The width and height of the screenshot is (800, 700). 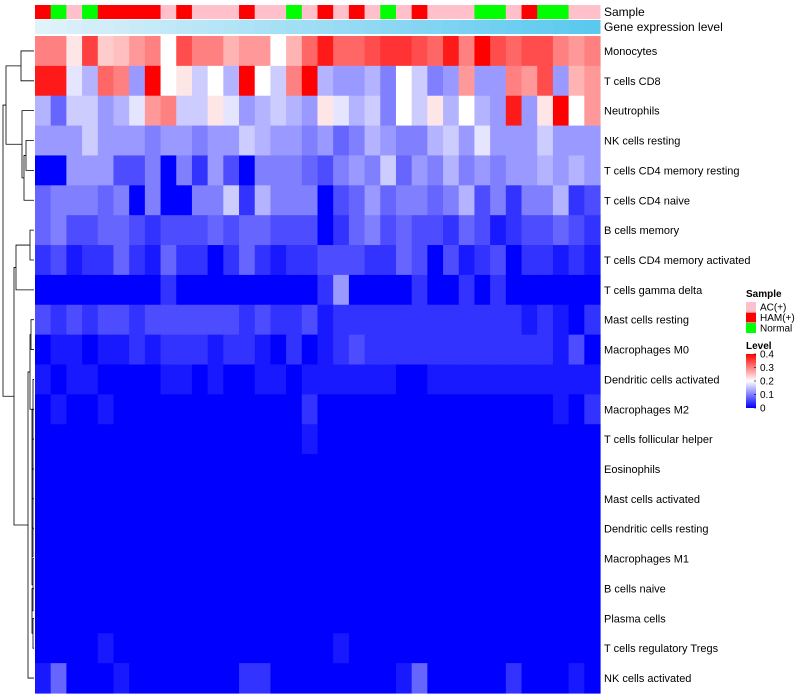 What do you see at coordinates (764, 294) in the screenshot?
I see `legend-sample-title: Sample` at bounding box center [764, 294].